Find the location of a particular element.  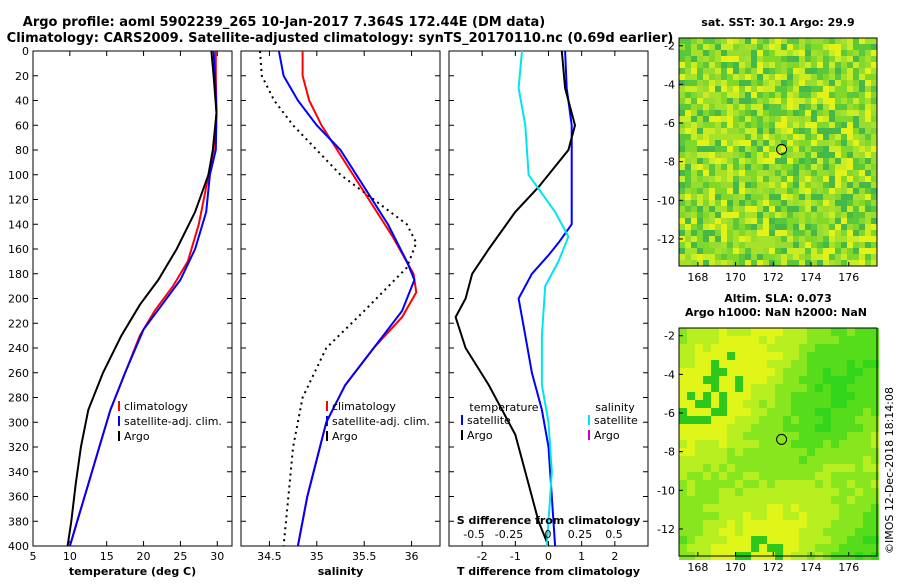

salinity-xtick-label: 34.5 is located at coordinates (269, 556).